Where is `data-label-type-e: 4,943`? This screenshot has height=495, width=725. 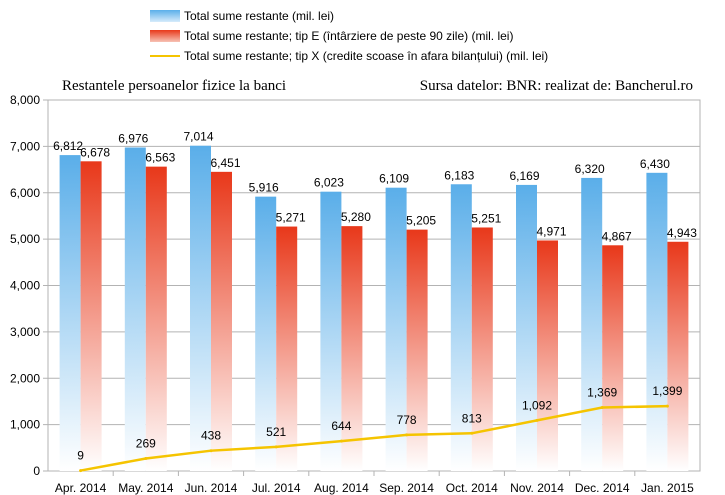
data-label-type-e: 4,943 is located at coordinates (682, 233).